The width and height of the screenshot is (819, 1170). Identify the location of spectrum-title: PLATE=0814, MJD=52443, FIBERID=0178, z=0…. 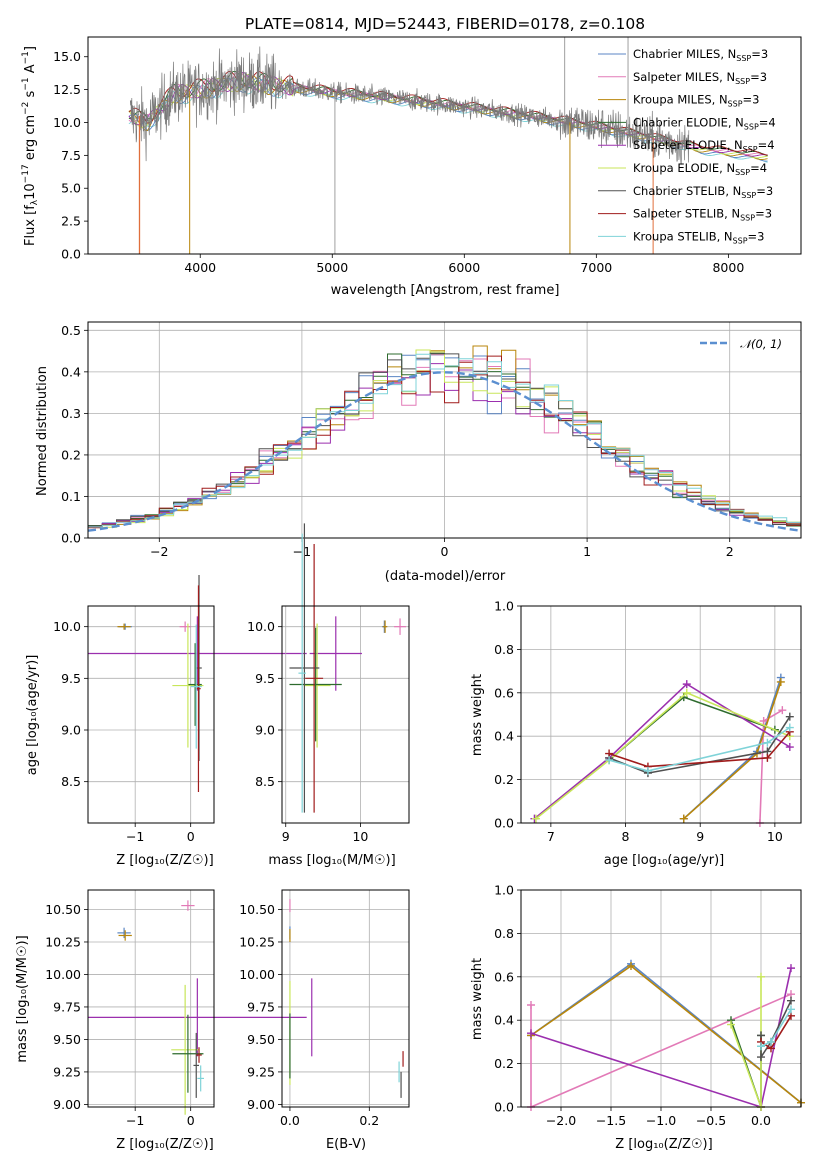
(445, 24).